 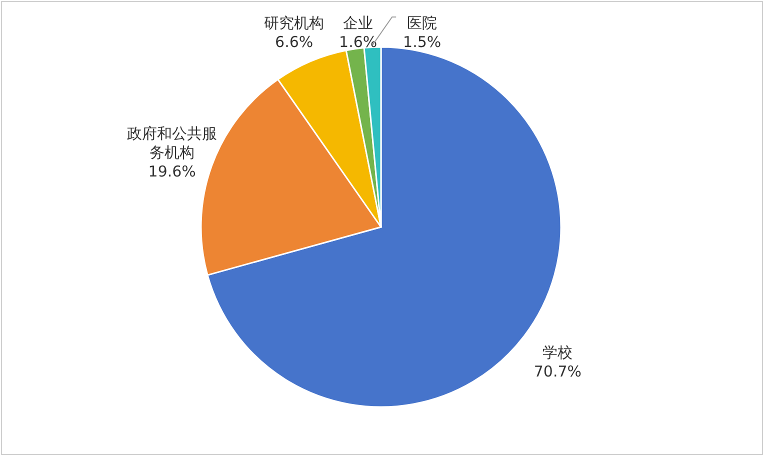 I want to click on label: 医院 1.5%, so click(x=422, y=32).